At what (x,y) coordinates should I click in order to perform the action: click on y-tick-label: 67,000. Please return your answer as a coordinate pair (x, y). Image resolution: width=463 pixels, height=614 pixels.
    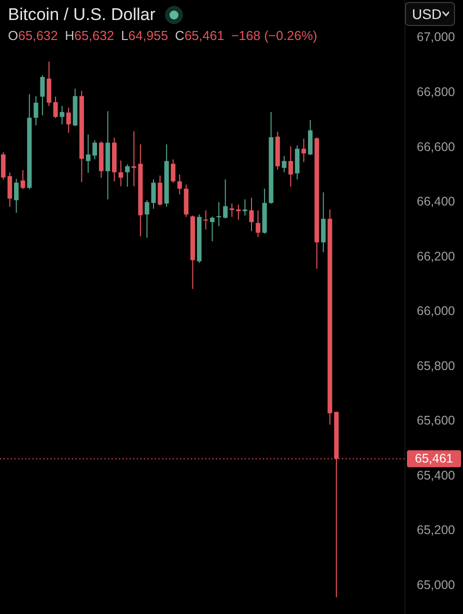
    Looking at the image, I should click on (436, 37).